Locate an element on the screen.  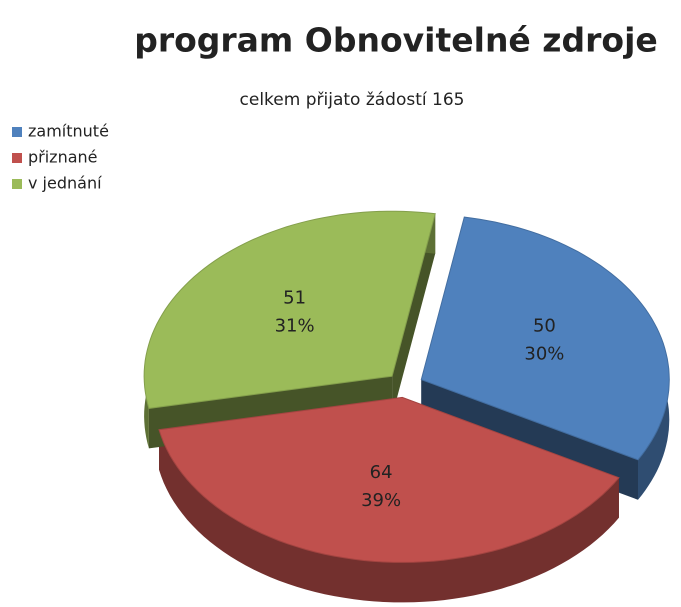
percent-label: 39% is located at coordinates (381, 500).